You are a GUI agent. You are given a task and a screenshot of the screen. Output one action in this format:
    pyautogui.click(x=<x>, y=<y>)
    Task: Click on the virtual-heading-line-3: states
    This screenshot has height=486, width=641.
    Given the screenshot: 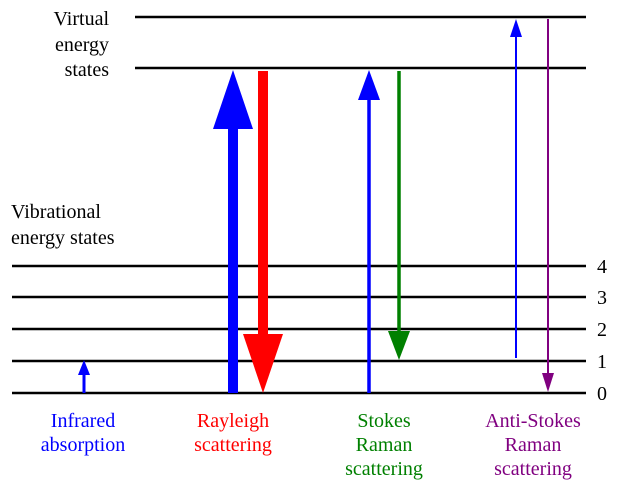 What is the action you would take?
    pyautogui.click(x=87, y=70)
    